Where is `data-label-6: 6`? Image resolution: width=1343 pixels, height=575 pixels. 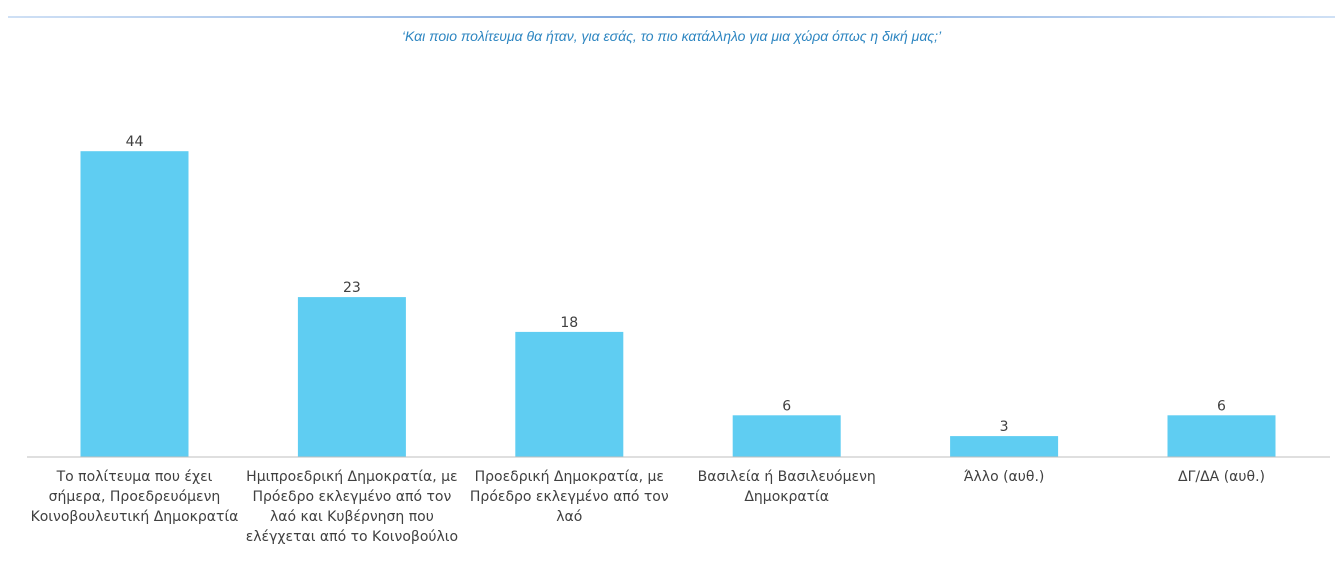
data-label-6: 6 is located at coordinates (1221, 406).